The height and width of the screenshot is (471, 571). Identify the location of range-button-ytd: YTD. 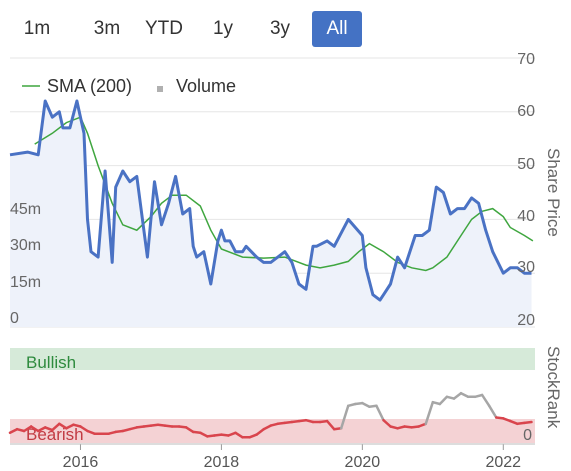
(164, 28).